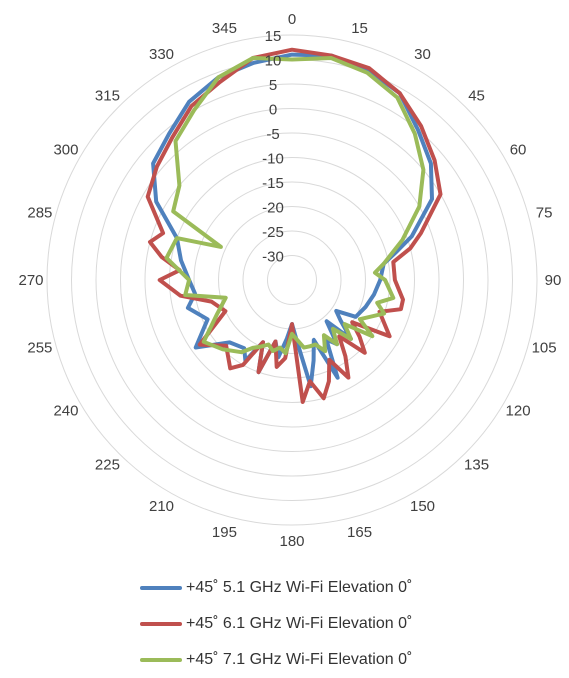  Describe the element at coordinates (39, 212) in the screenshot. I see `angle-tick-label: 285` at that location.